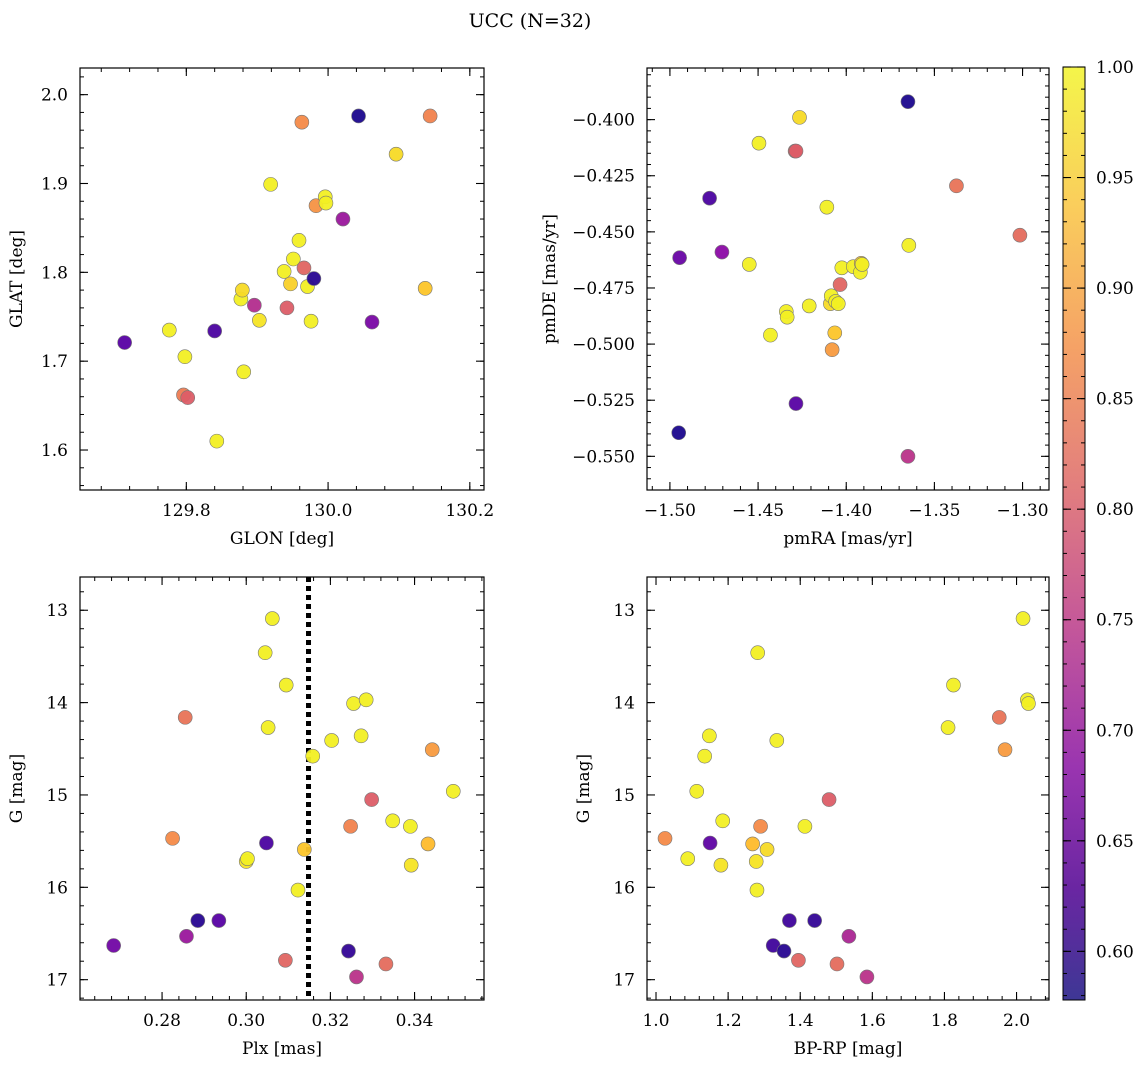 This screenshot has width=1148, height=1067. I want to click on y-tick-label: 1.8, so click(54, 273).